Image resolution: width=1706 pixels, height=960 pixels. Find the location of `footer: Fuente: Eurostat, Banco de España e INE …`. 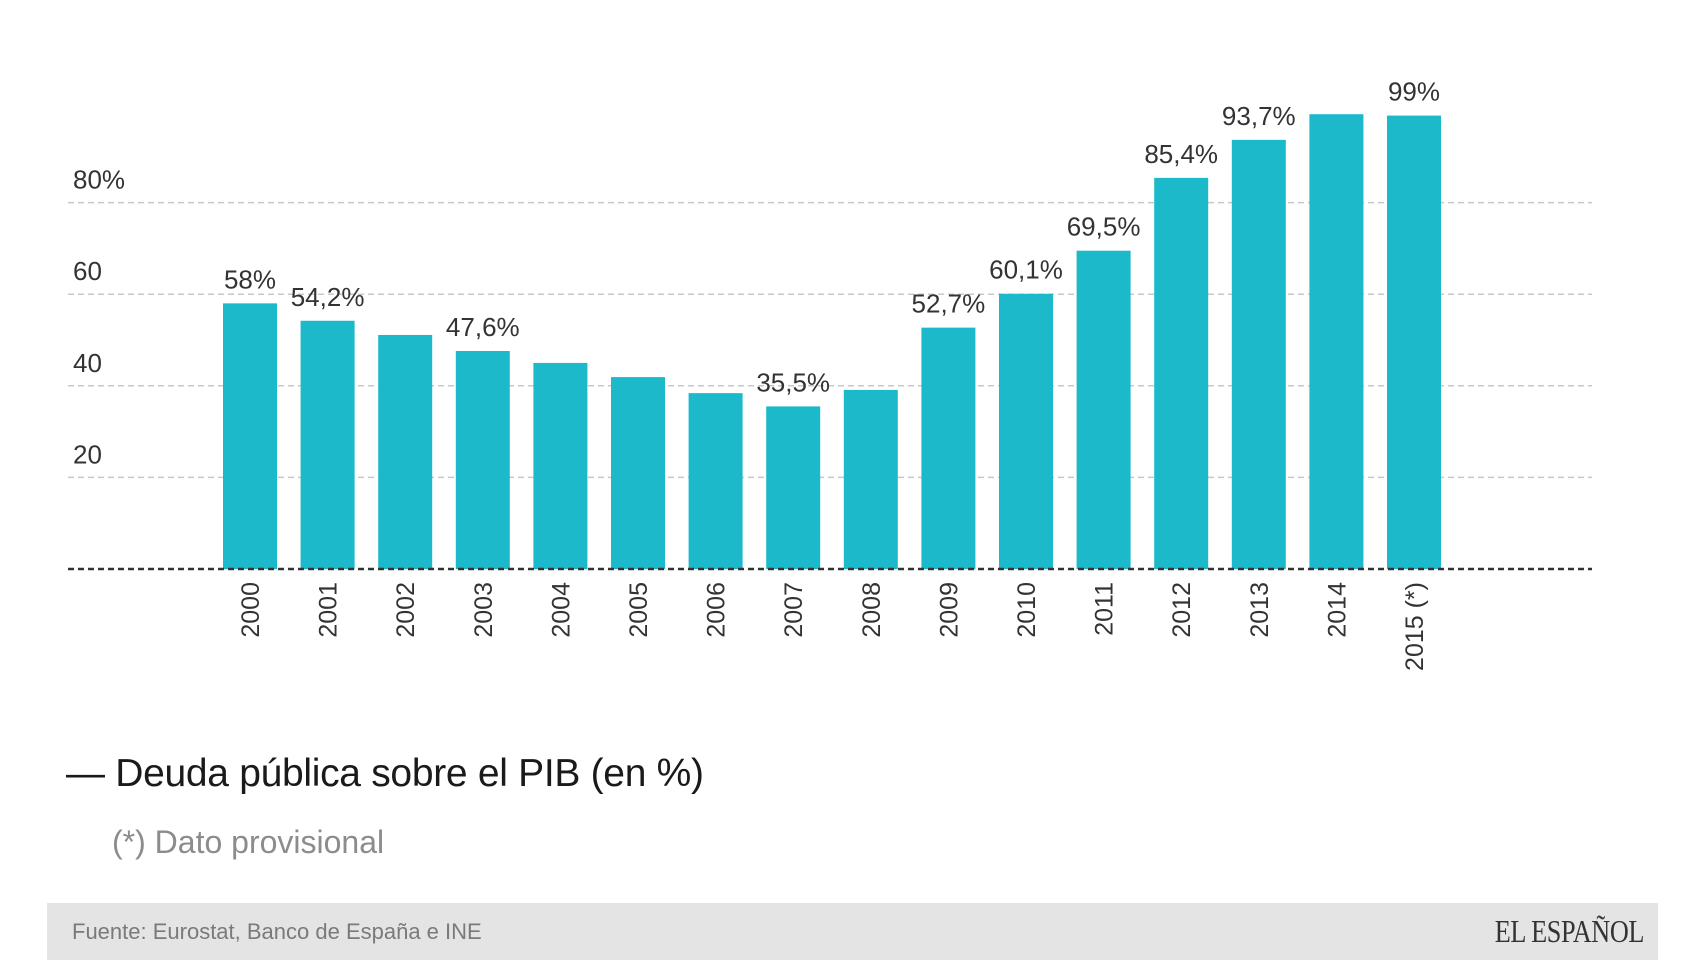

footer: Fuente: Eurostat, Banco de España e INE … is located at coordinates (852, 931).